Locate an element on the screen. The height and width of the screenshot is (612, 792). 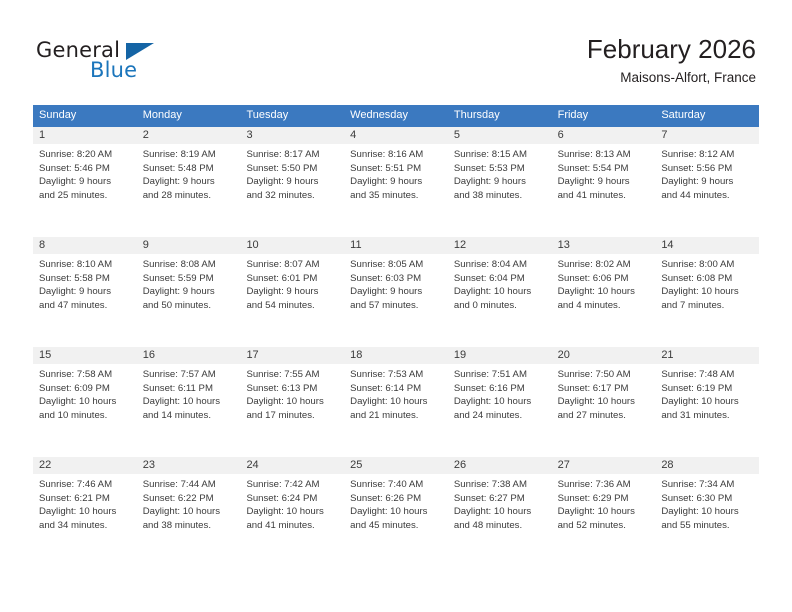
sunrise-text: Sunrise: 8:17 AM is located at coordinates (283, 154).